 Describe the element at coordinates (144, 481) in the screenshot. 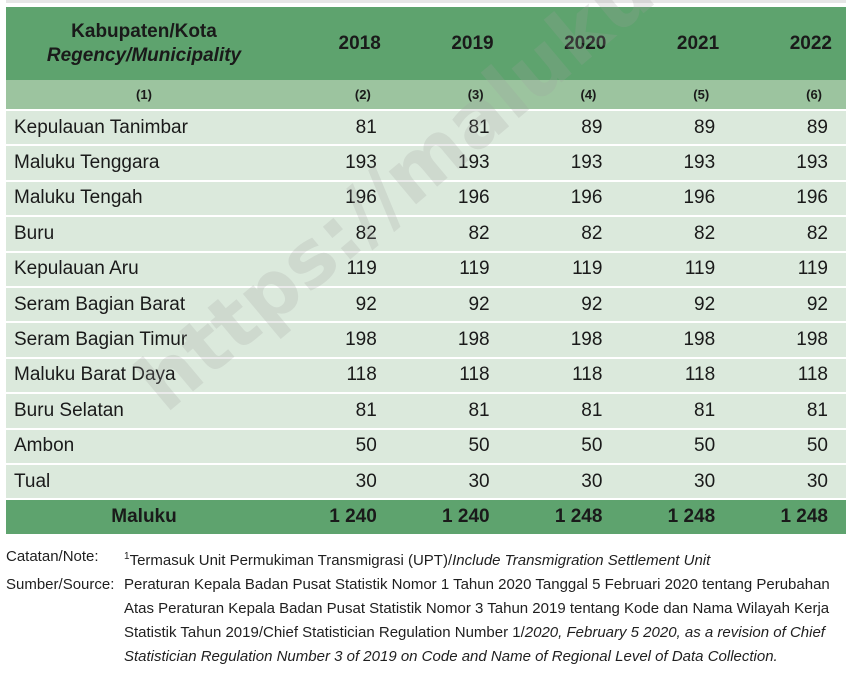

I see `region-name: Tual` at that location.